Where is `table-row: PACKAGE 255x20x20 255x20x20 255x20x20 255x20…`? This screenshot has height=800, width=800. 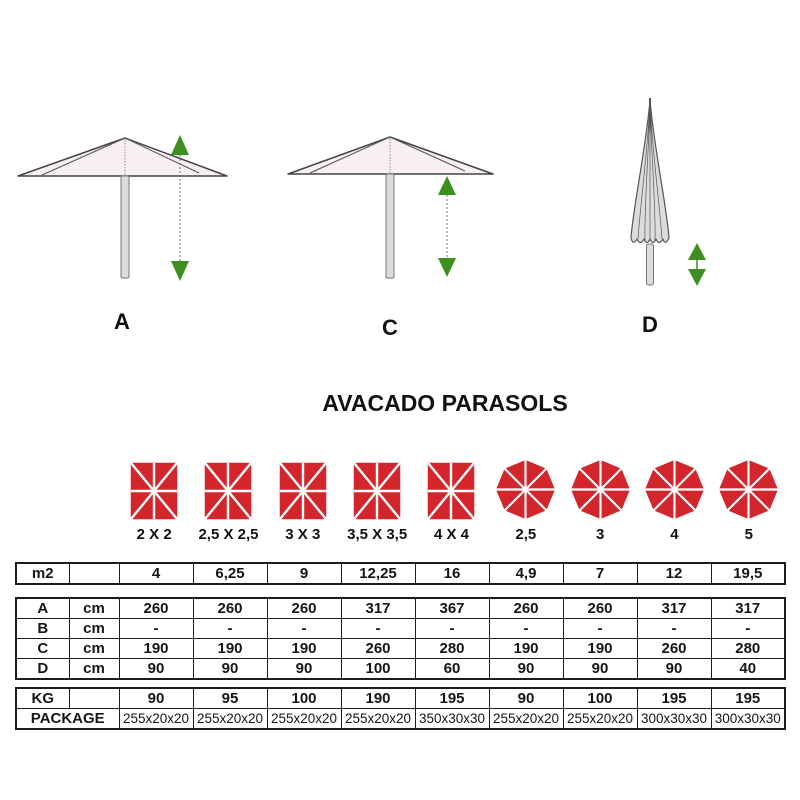
table-row: PACKAGE 255x20x20 255x20x20 255x20x20 255x20… is located at coordinates (400, 719).